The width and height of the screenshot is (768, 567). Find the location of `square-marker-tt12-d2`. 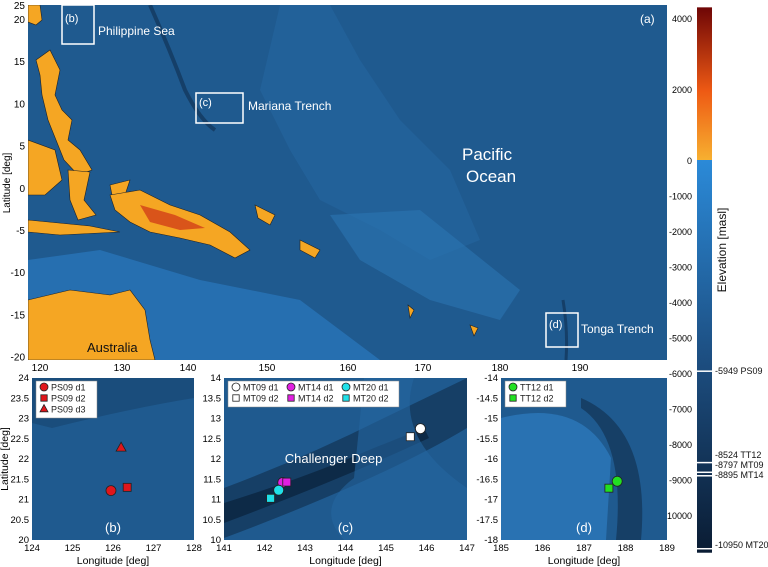

square-marker-tt12-d2 is located at coordinates (609, 488).